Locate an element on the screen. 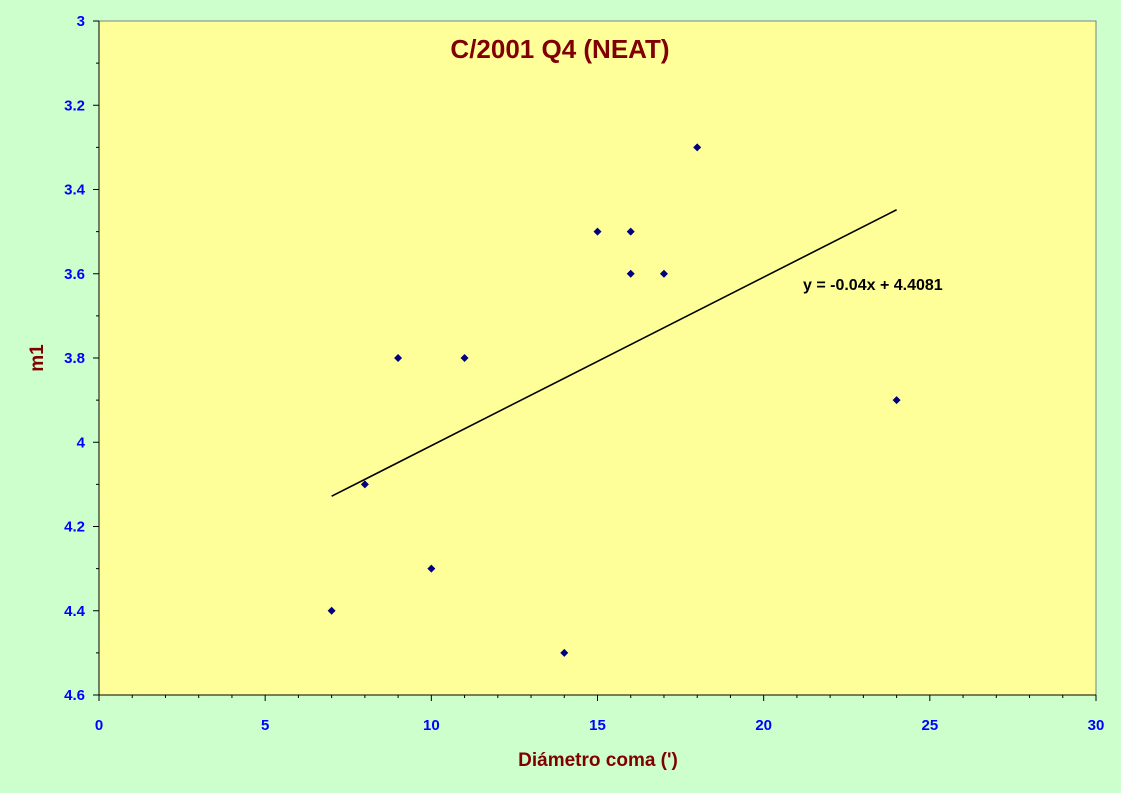  y-tick-label: 3.8 is located at coordinates (74, 358).